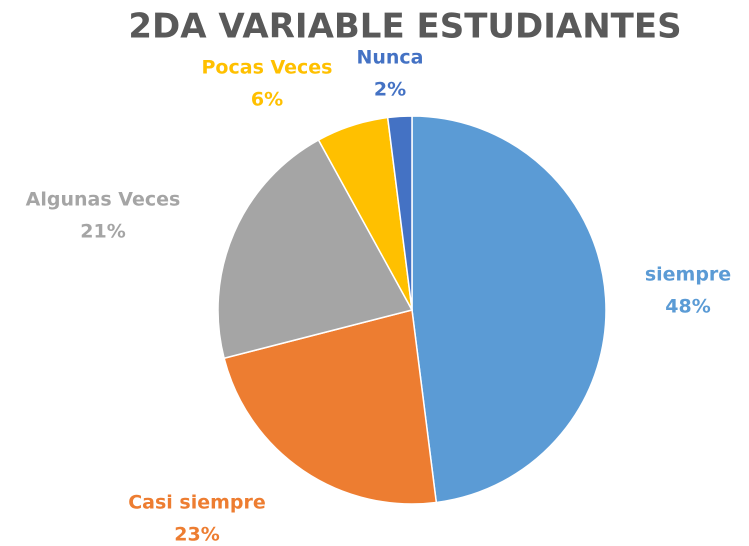  What do you see at coordinates (389, 58) in the screenshot?
I see `slice-label: Nunca` at bounding box center [389, 58].